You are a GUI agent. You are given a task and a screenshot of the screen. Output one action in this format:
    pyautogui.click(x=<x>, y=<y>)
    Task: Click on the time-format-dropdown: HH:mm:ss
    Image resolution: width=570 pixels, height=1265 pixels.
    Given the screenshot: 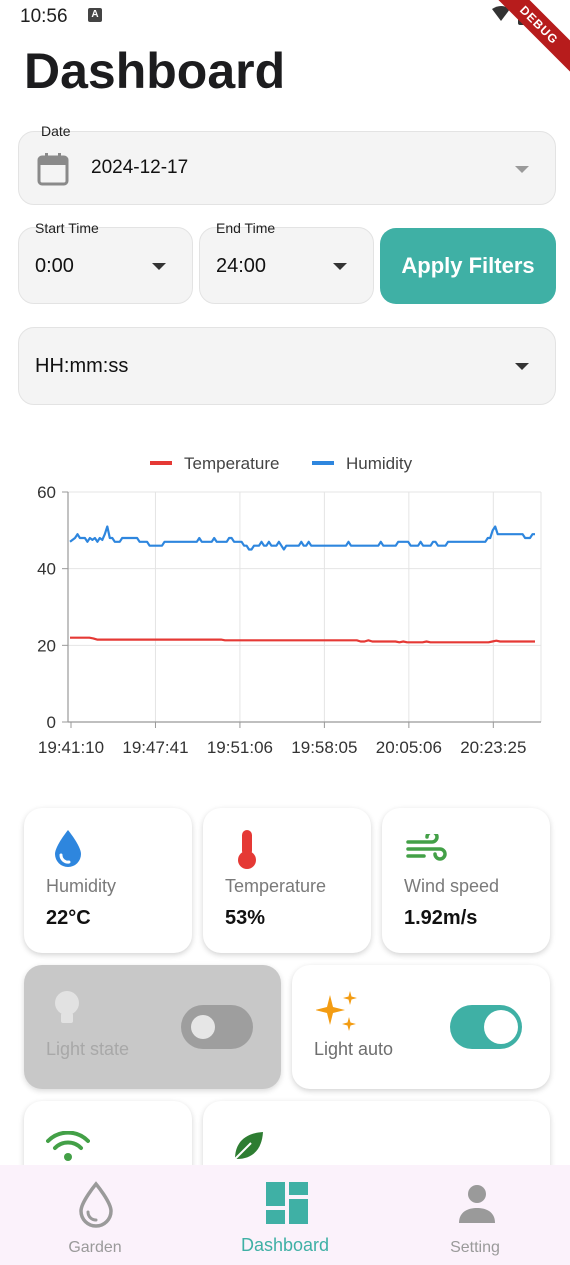 What is the action you would take?
    pyautogui.click(x=287, y=366)
    